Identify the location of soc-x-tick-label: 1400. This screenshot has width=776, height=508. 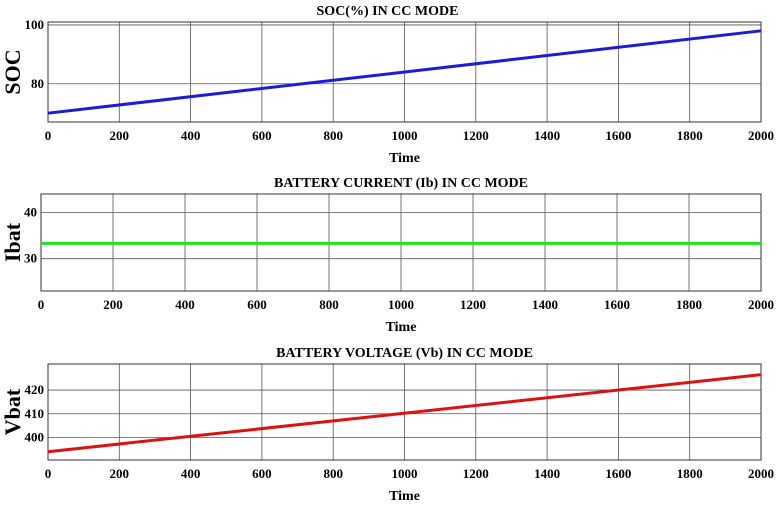
(547, 135).